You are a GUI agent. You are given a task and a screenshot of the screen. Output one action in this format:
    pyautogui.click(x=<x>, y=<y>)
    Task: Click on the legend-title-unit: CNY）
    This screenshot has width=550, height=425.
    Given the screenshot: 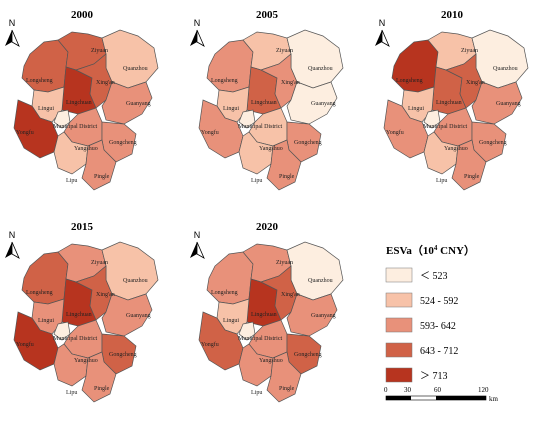 What is the action you would take?
    pyautogui.click(x=456, y=250)
    